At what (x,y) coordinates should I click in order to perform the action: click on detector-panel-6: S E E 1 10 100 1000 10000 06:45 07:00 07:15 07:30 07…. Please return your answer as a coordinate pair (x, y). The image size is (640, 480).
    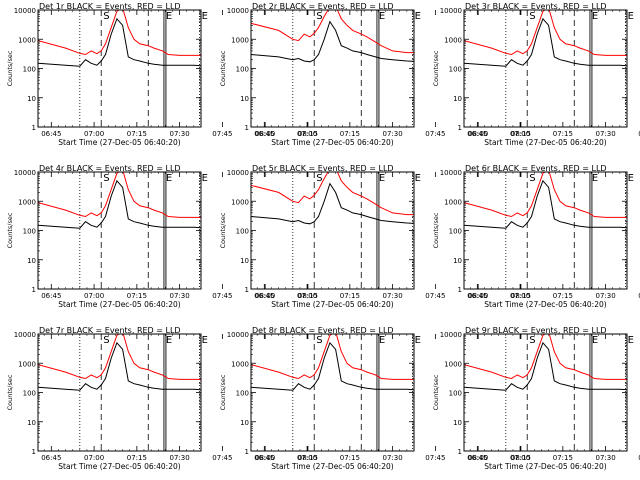
    Looking at the image, I should click on (536, 236).